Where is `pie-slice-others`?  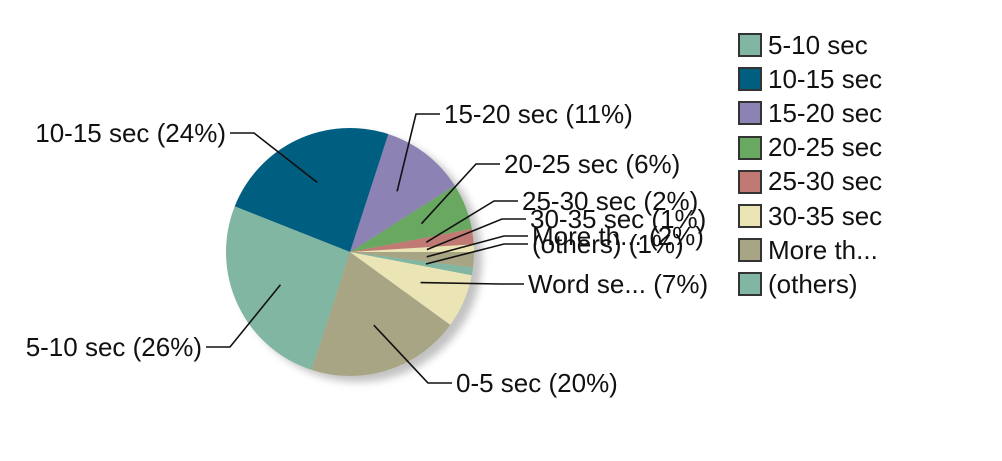 pie-slice-others is located at coordinates (412, 264).